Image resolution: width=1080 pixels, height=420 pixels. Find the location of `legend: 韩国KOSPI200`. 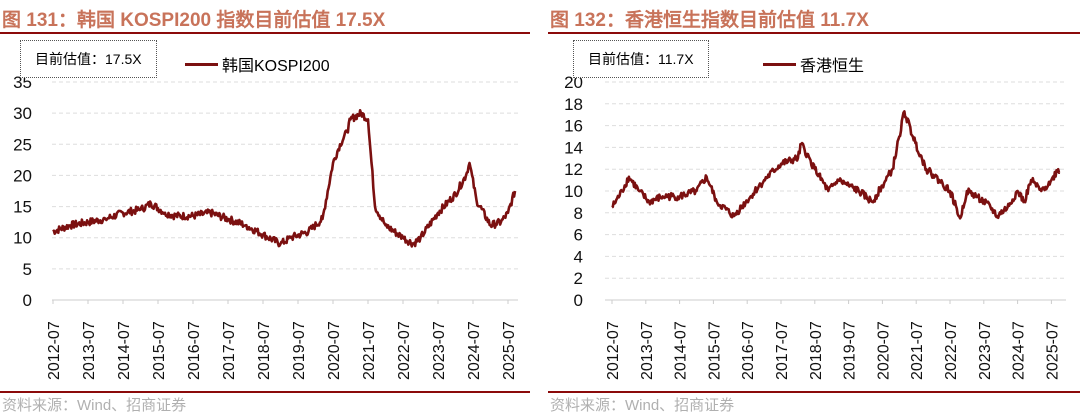

legend: 韩国KOSPI200 is located at coordinates (257, 64).